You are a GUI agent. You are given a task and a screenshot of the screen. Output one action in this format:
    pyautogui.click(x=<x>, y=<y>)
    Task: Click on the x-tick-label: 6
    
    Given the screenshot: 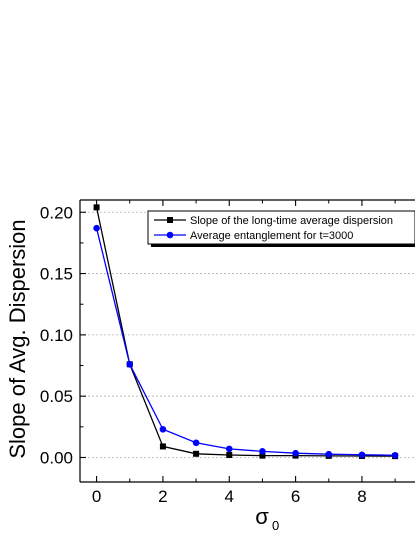 What is the action you would take?
    pyautogui.click(x=295, y=496)
    